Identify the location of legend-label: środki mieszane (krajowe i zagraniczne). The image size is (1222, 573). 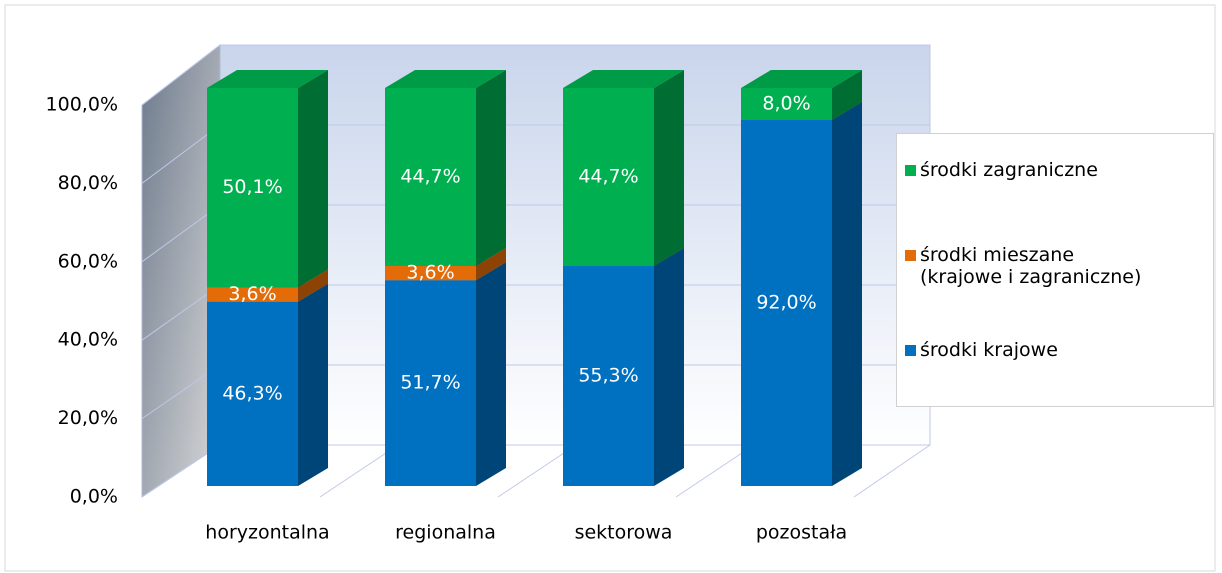
(1031, 266).